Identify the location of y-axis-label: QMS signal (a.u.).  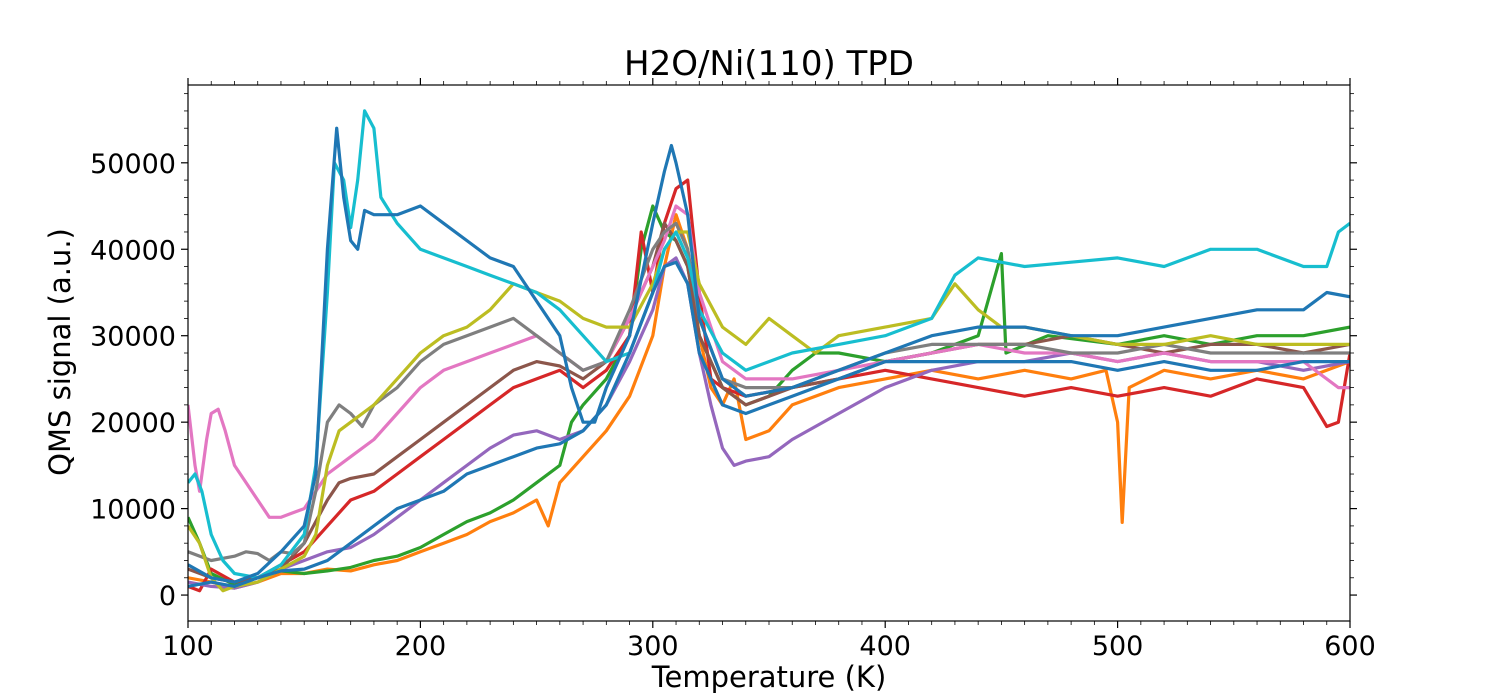
(60, 352).